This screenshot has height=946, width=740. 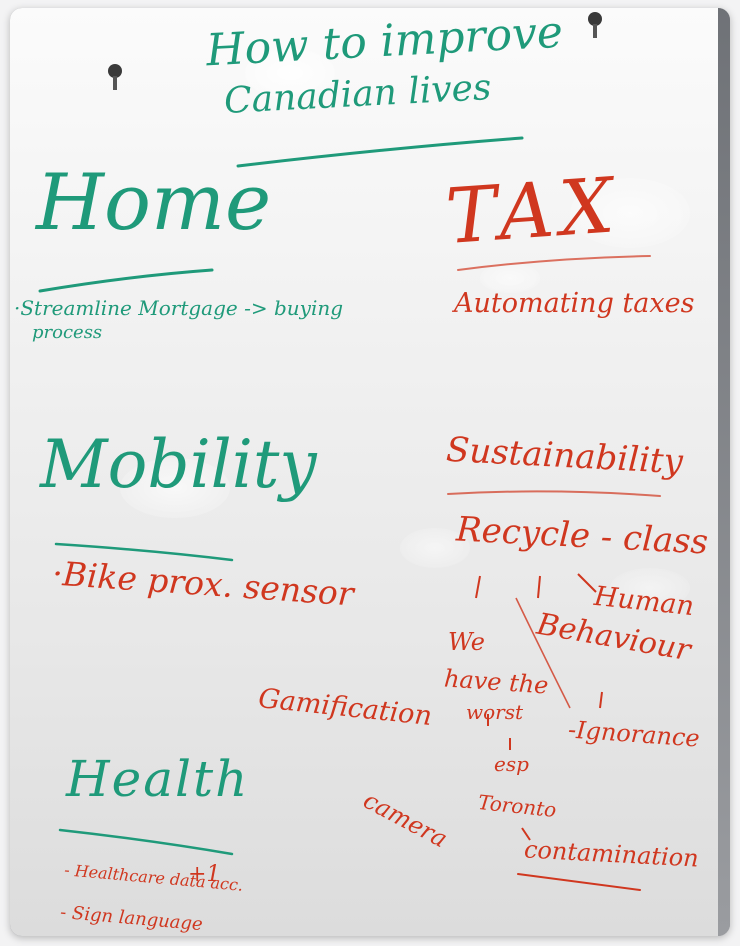 What do you see at coordinates (154, 203) in the screenshot?
I see `home-heading: Home` at bounding box center [154, 203].